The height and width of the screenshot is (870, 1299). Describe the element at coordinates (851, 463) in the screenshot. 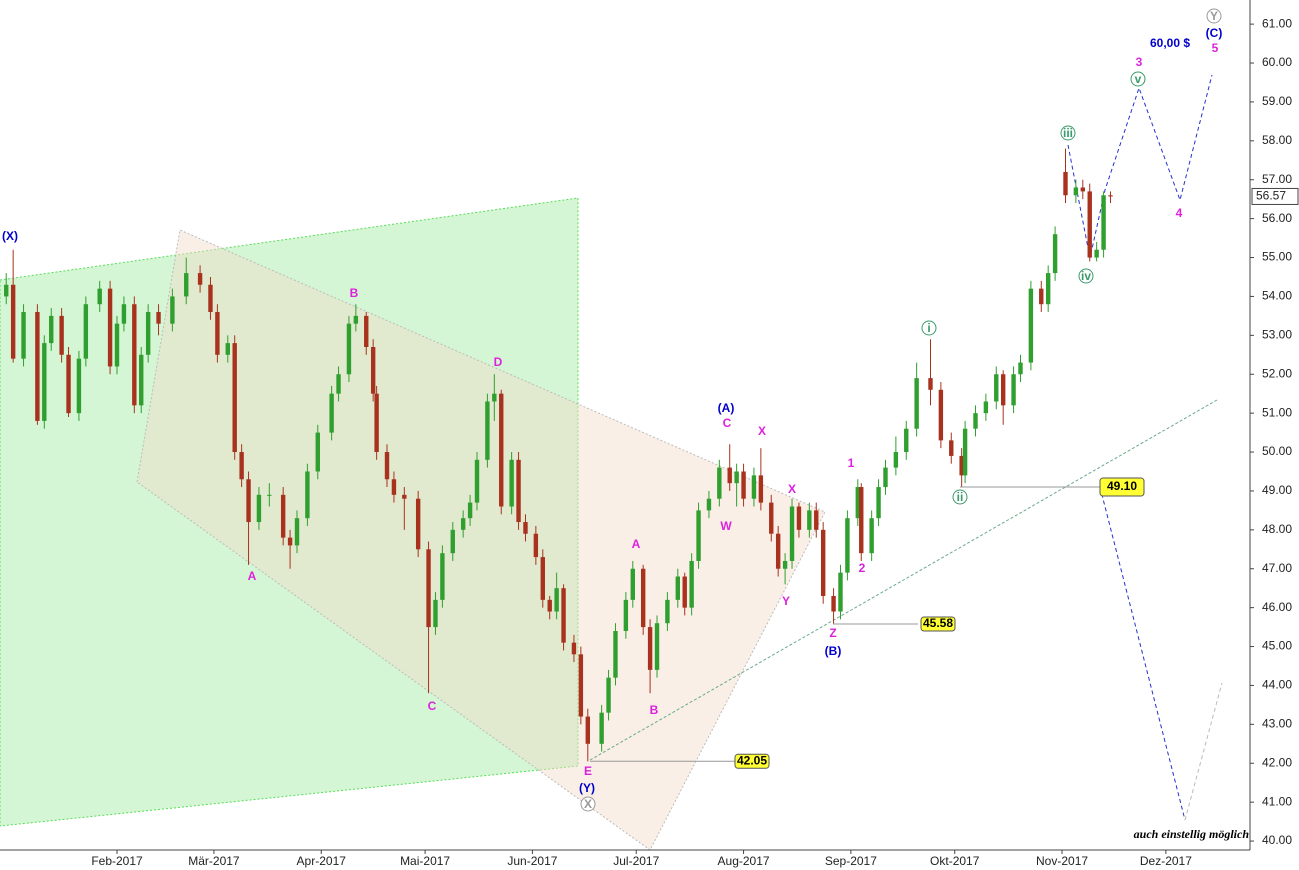

I see `wave-label: 1` at that location.